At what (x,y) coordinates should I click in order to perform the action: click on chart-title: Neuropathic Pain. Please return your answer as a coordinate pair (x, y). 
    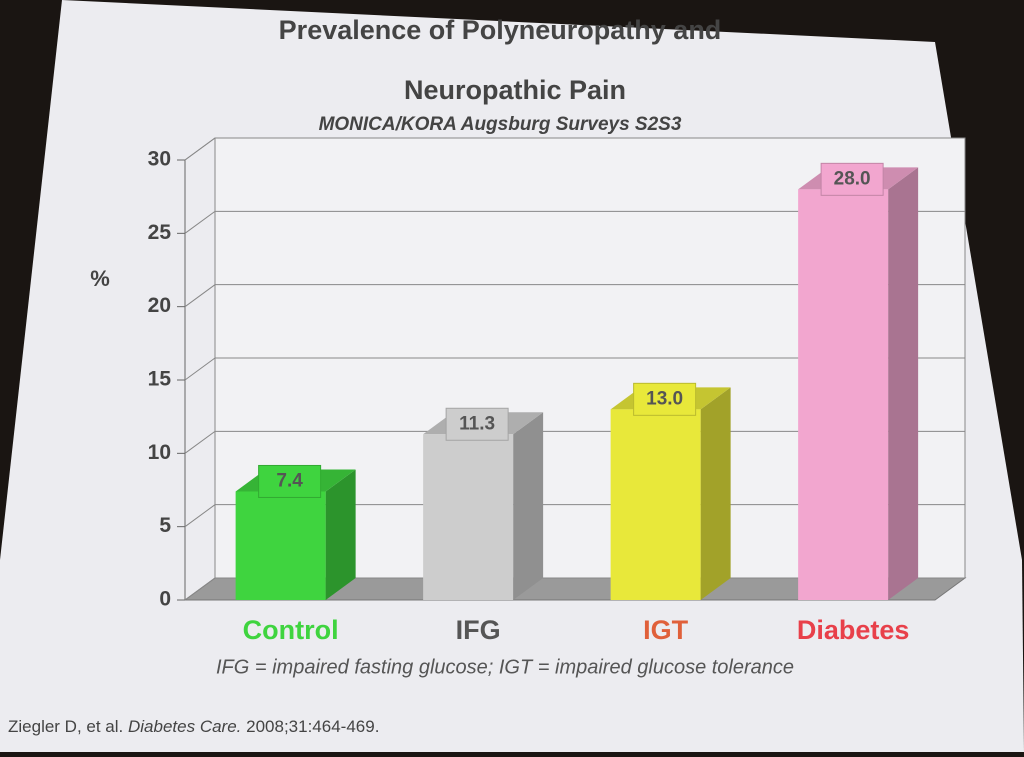
    Looking at the image, I should click on (515, 90).